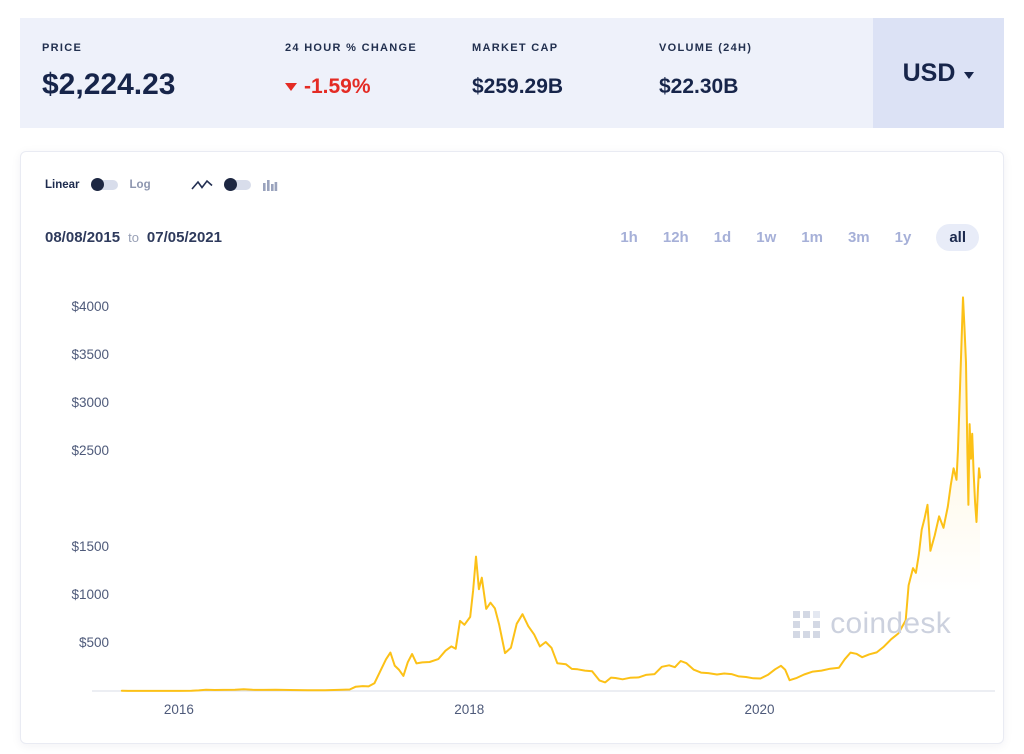  I want to click on coindesk-watermark: coindesk, so click(872, 624).